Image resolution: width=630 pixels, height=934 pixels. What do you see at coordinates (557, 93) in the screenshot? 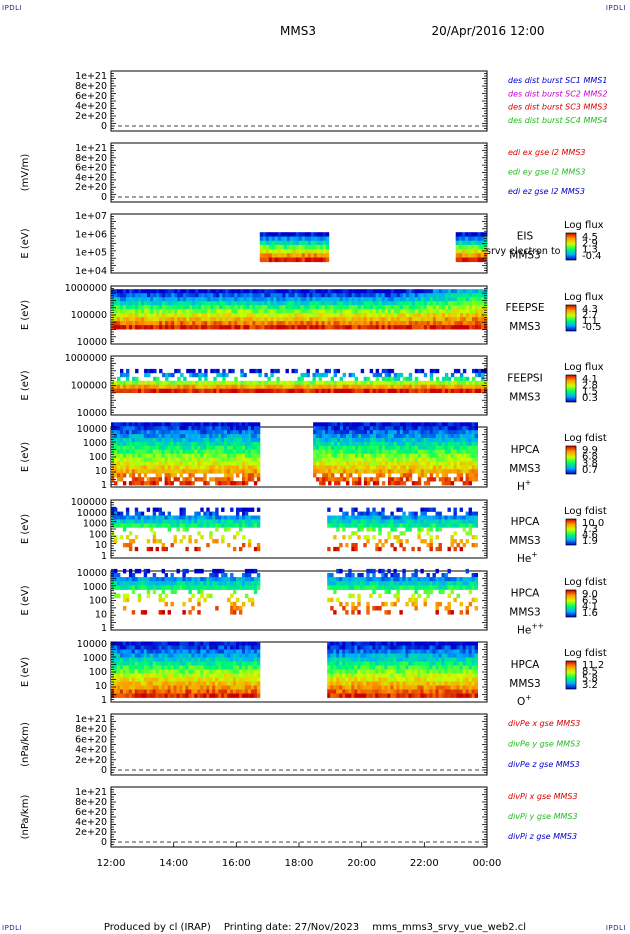
I see `legend-entry: des dist burst SC2 MMS2` at bounding box center [557, 93].